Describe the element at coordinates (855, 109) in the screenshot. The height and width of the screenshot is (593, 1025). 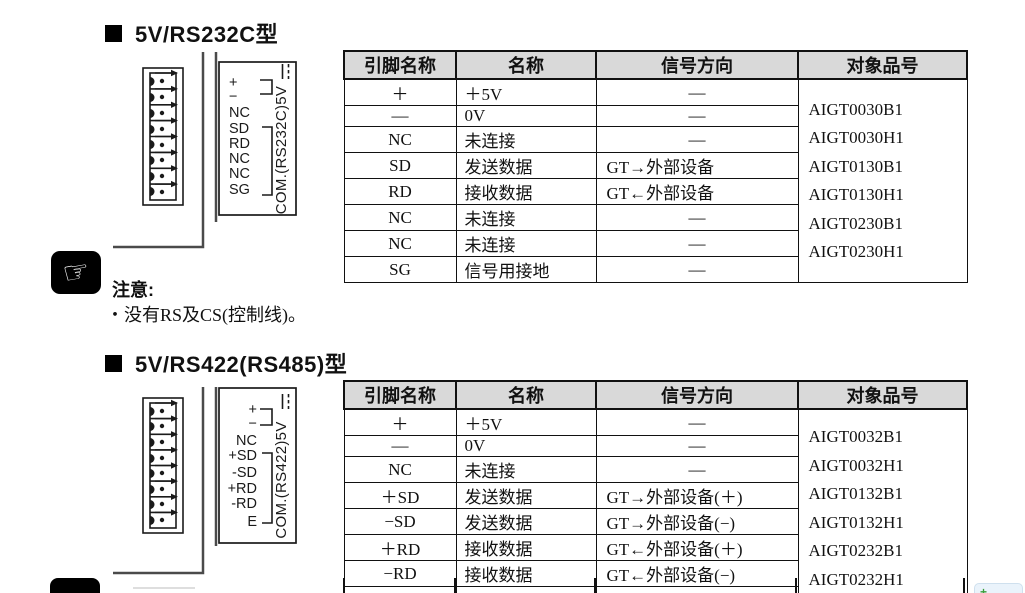
I see `part-number: AIGT0030B1` at that location.